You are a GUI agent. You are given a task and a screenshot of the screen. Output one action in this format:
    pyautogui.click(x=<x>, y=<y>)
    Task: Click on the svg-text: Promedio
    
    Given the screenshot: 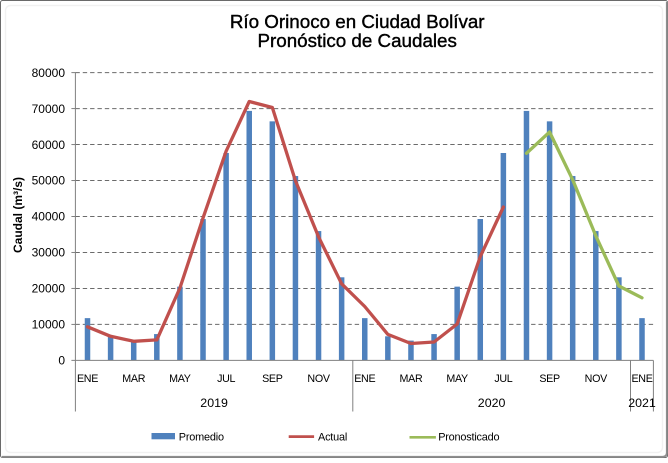 What is the action you would take?
    pyautogui.click(x=201, y=438)
    